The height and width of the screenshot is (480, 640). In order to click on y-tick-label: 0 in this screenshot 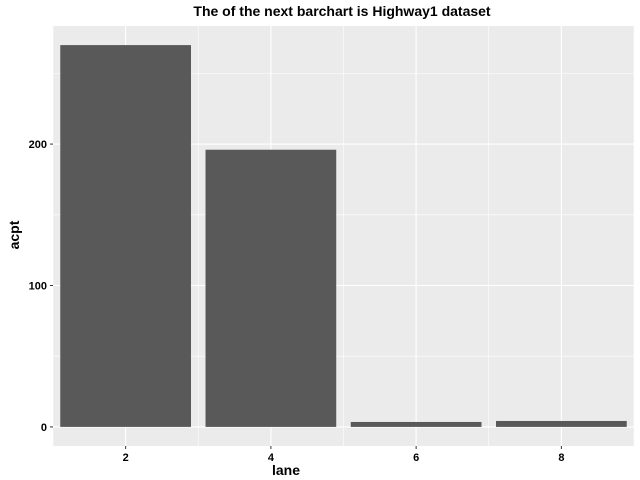, I will do `click(44, 428)`.